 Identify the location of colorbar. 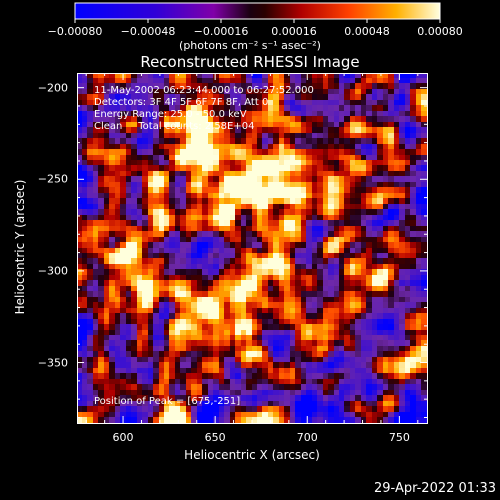
(257, 12).